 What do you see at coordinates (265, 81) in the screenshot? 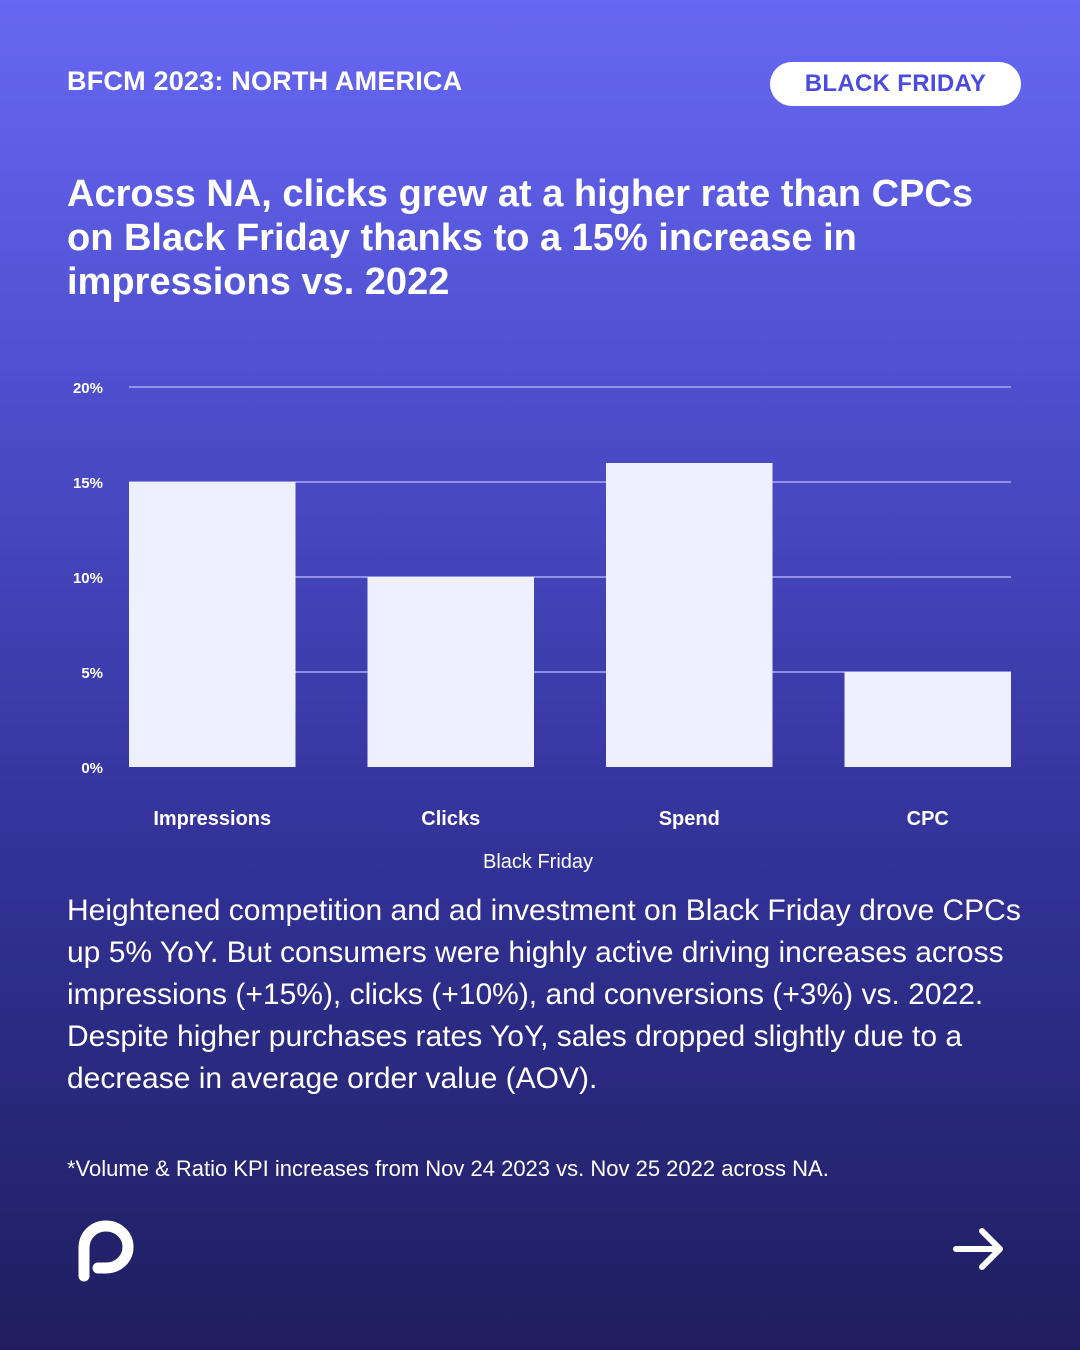
I see `header-tag: BFCM 2023: NORTH AMERICA` at bounding box center [265, 81].